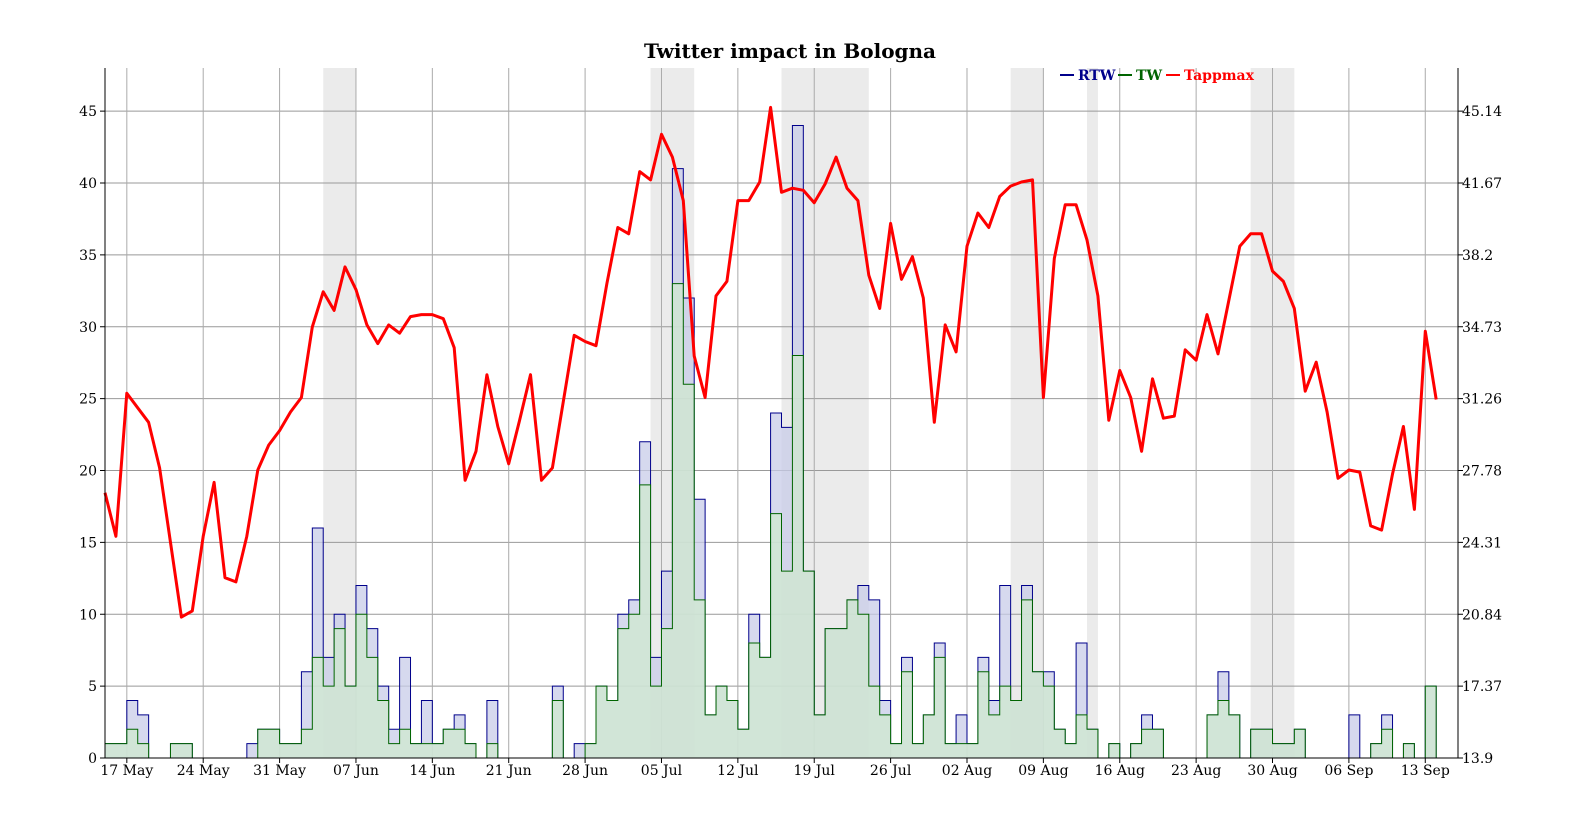 This screenshot has height=824, width=1580. What do you see at coordinates (1482, 328) in the screenshot?
I see `y-tick-label-right: 34.73` at bounding box center [1482, 328].